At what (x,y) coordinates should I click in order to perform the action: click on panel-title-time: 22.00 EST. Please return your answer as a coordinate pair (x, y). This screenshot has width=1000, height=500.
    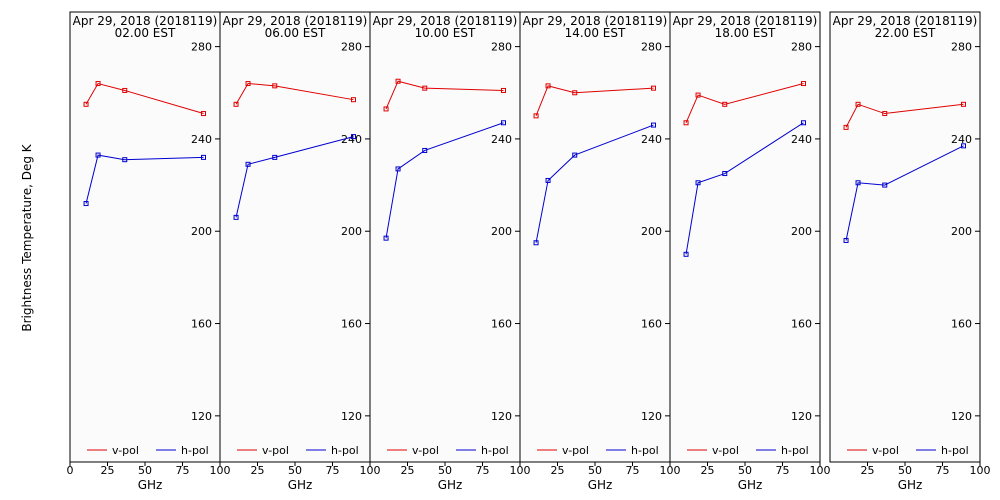
    Looking at the image, I should click on (905, 33).